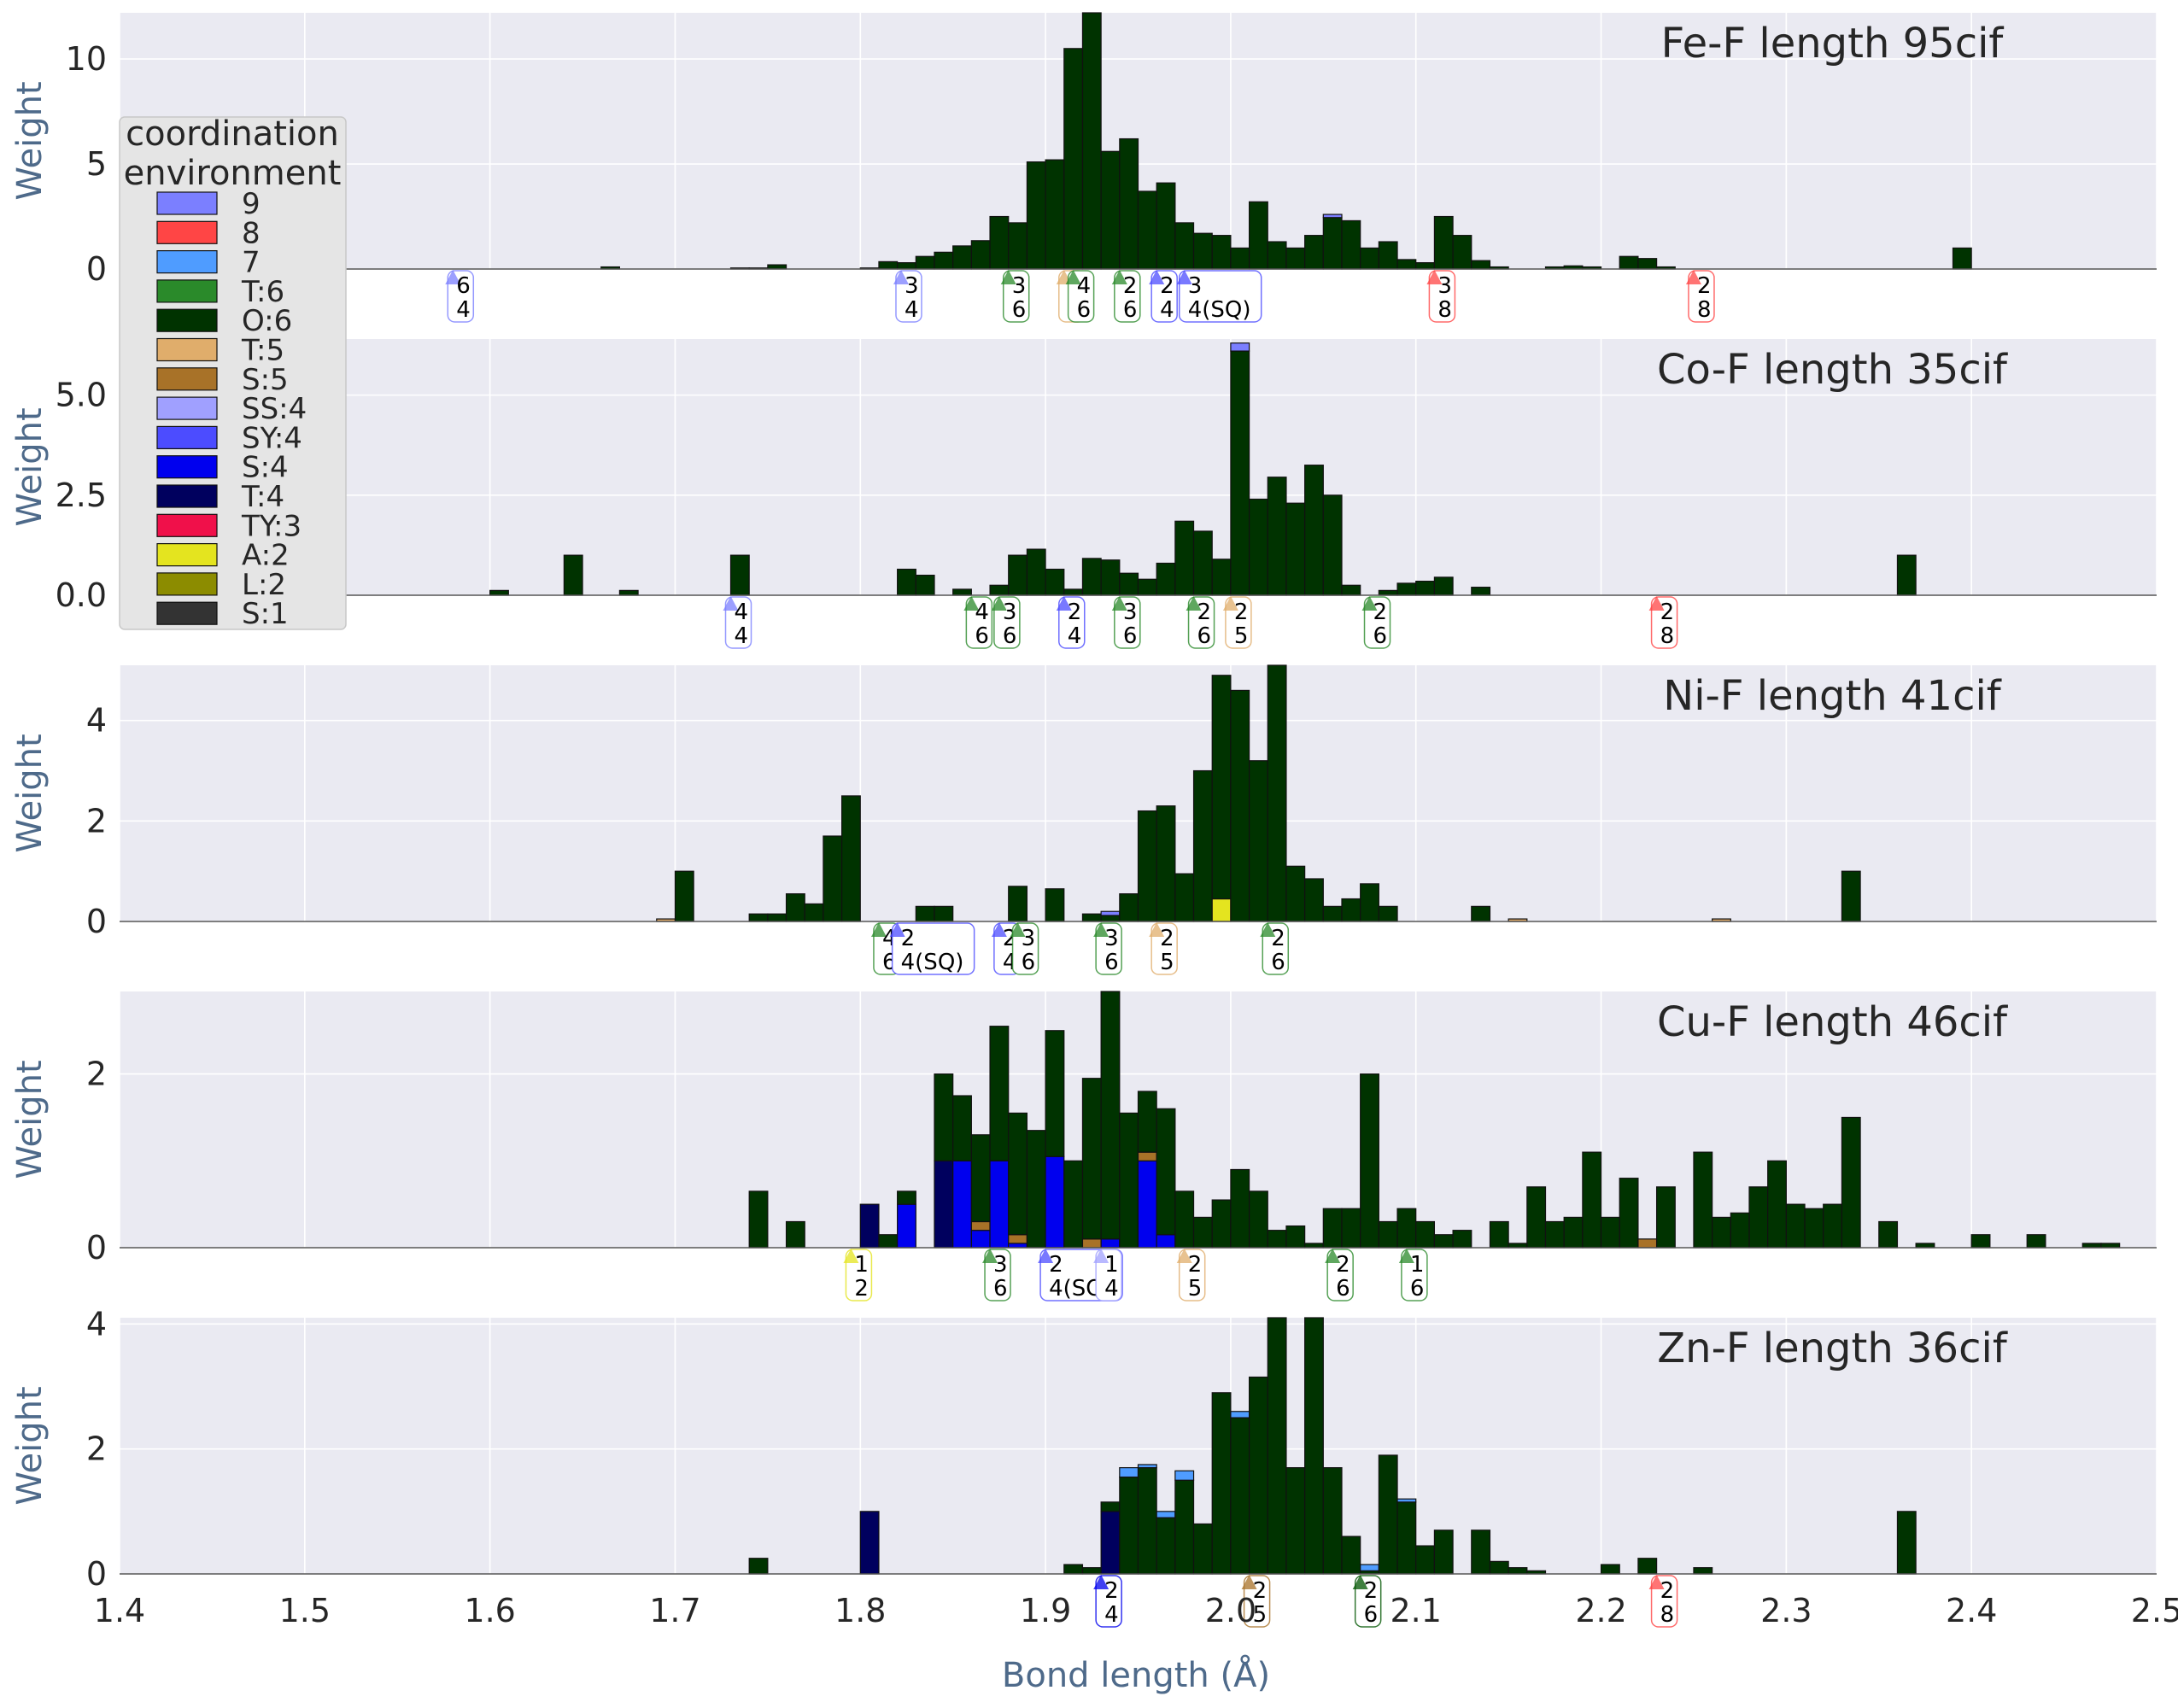 The width and height of the screenshot is (2178, 1708). I want to click on marker: 28, so click(1663, 622).